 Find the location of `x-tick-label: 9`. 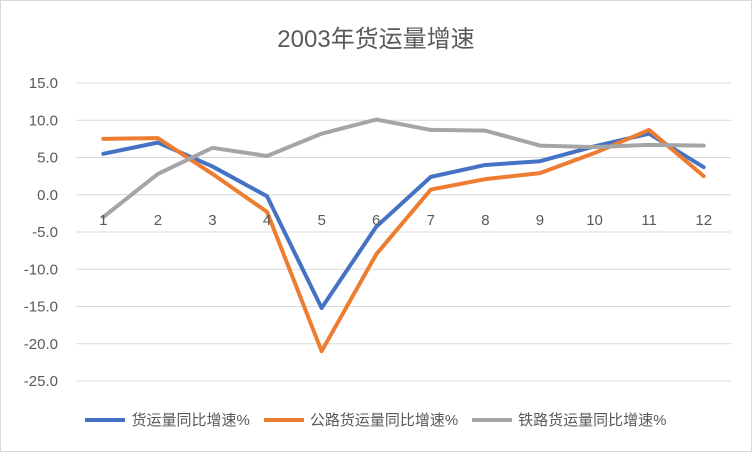

x-tick-label: 9 is located at coordinates (540, 220).